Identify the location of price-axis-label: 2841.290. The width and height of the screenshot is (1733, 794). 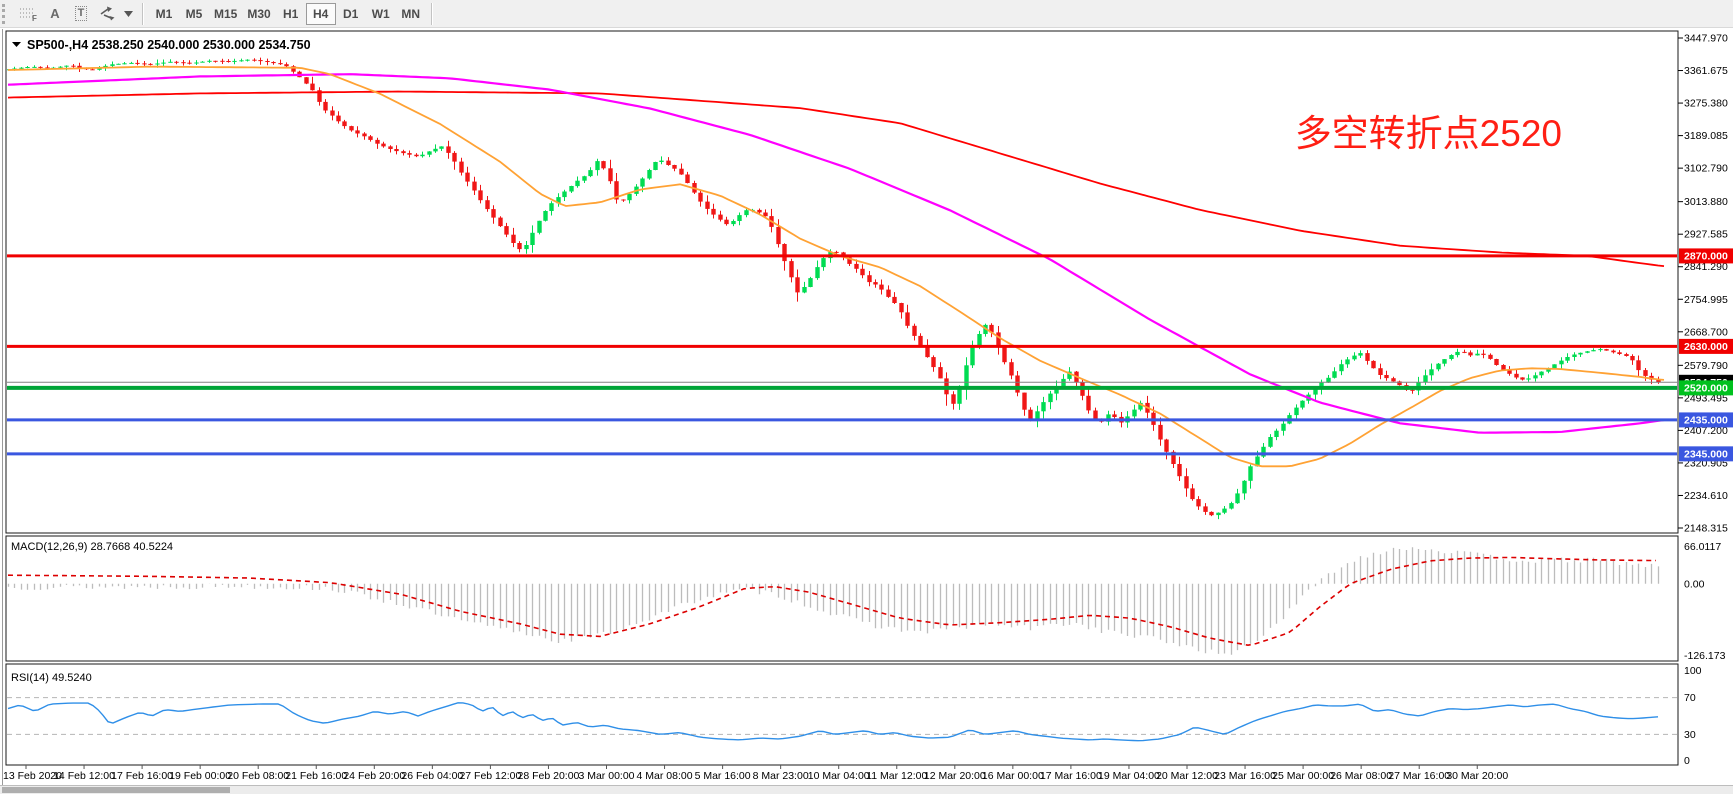
(1706, 267).